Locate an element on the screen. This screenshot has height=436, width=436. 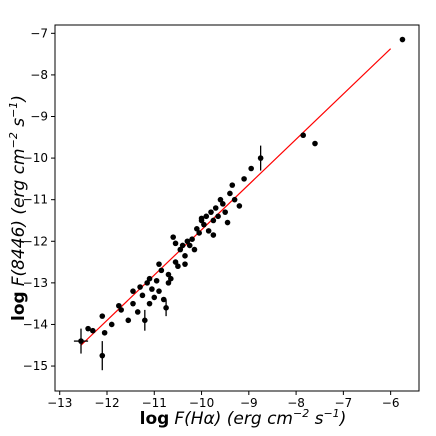
x-axis-title: log F(Hα) (erg cm−2 s−1) is located at coordinates (243, 418).